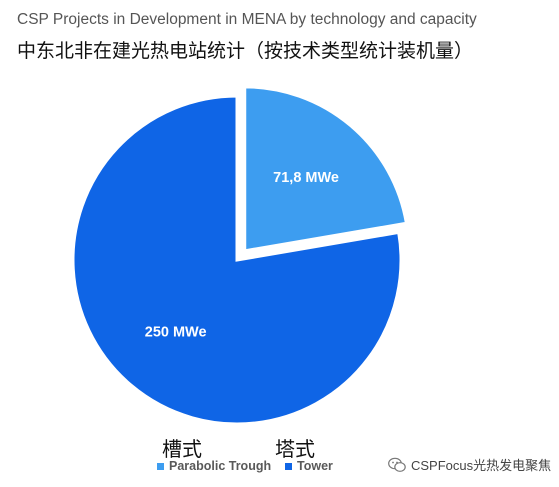  Describe the element at coordinates (315, 466) in the screenshot. I see `legend-label-tower: Tower` at that location.